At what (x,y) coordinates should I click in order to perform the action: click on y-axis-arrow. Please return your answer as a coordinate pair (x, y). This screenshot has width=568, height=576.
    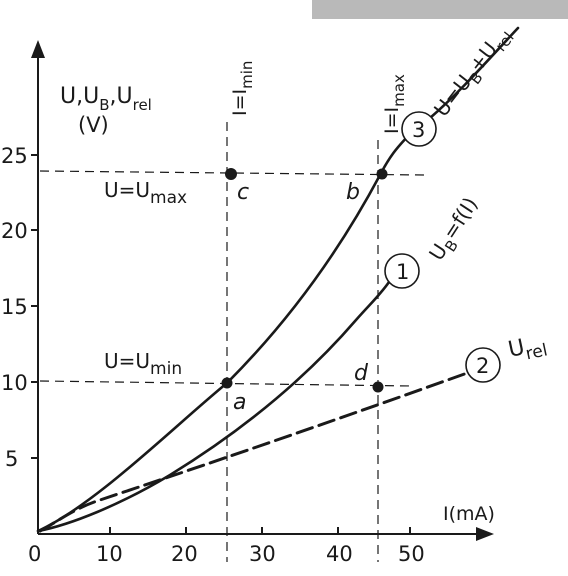
    Looking at the image, I should click on (38, 49).